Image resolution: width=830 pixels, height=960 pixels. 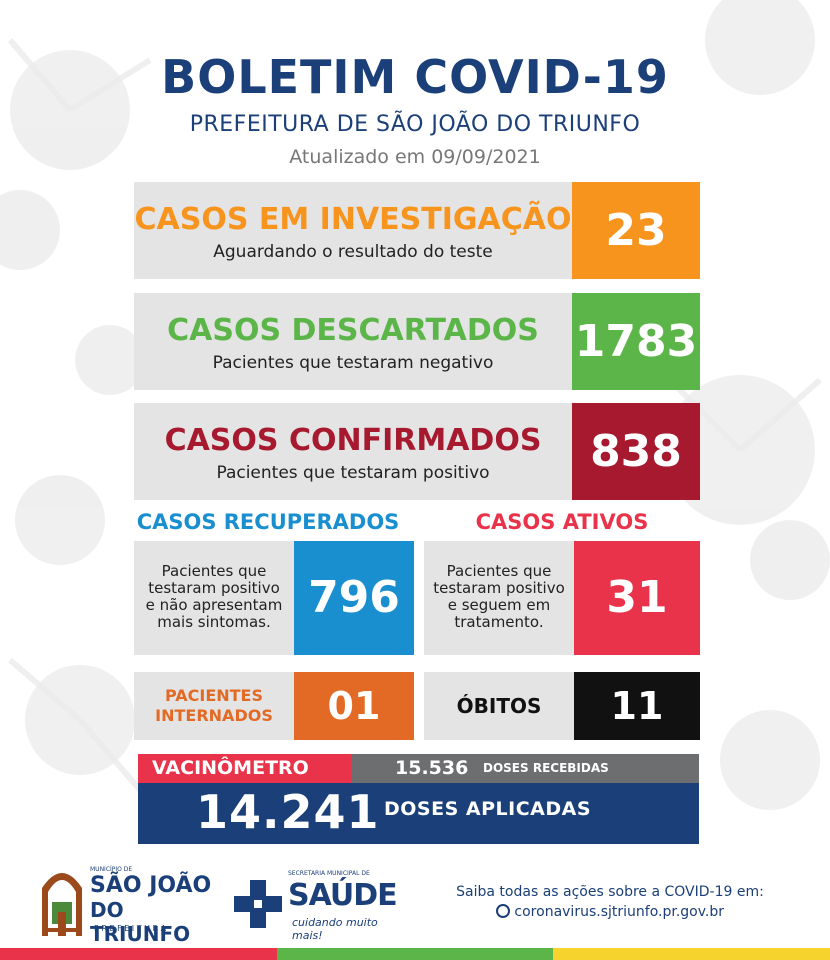 I want to click on active-panel, so click(x=499, y=598).